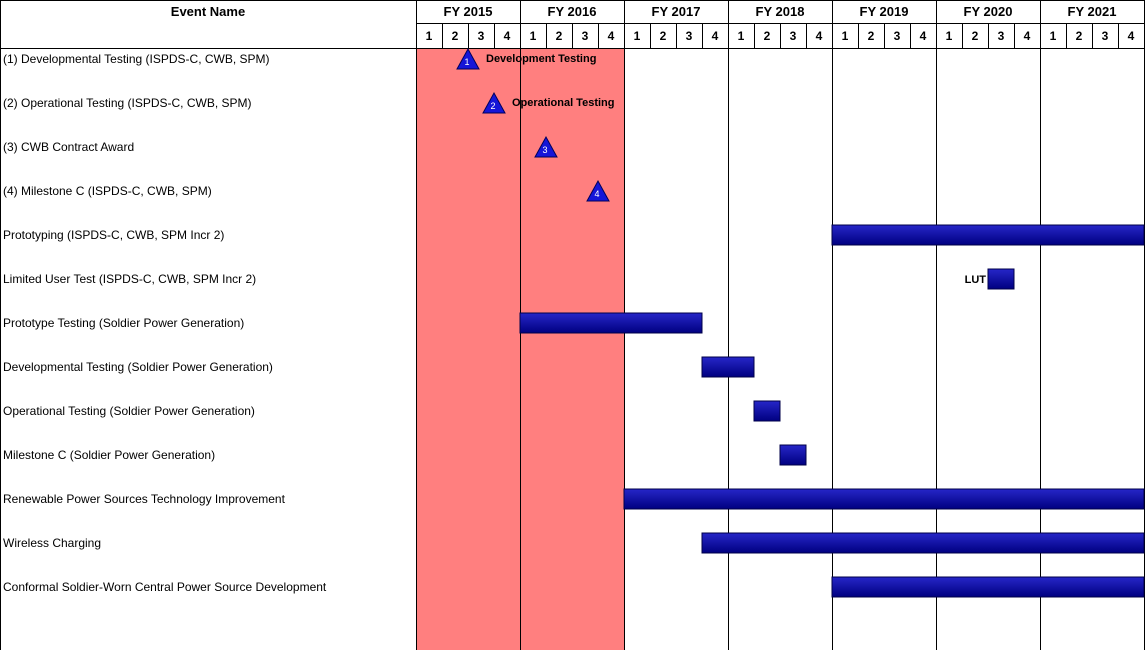  I want to click on fy-label: FY 2019, so click(884, 11).